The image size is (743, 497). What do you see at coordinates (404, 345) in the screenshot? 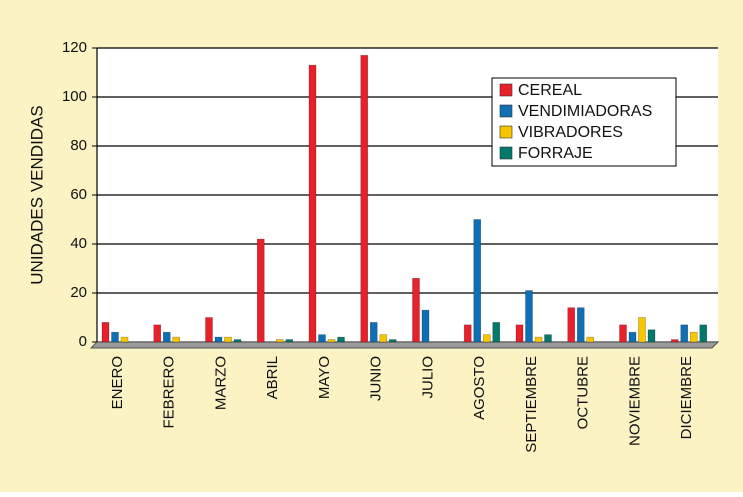
I see `floor` at bounding box center [404, 345].